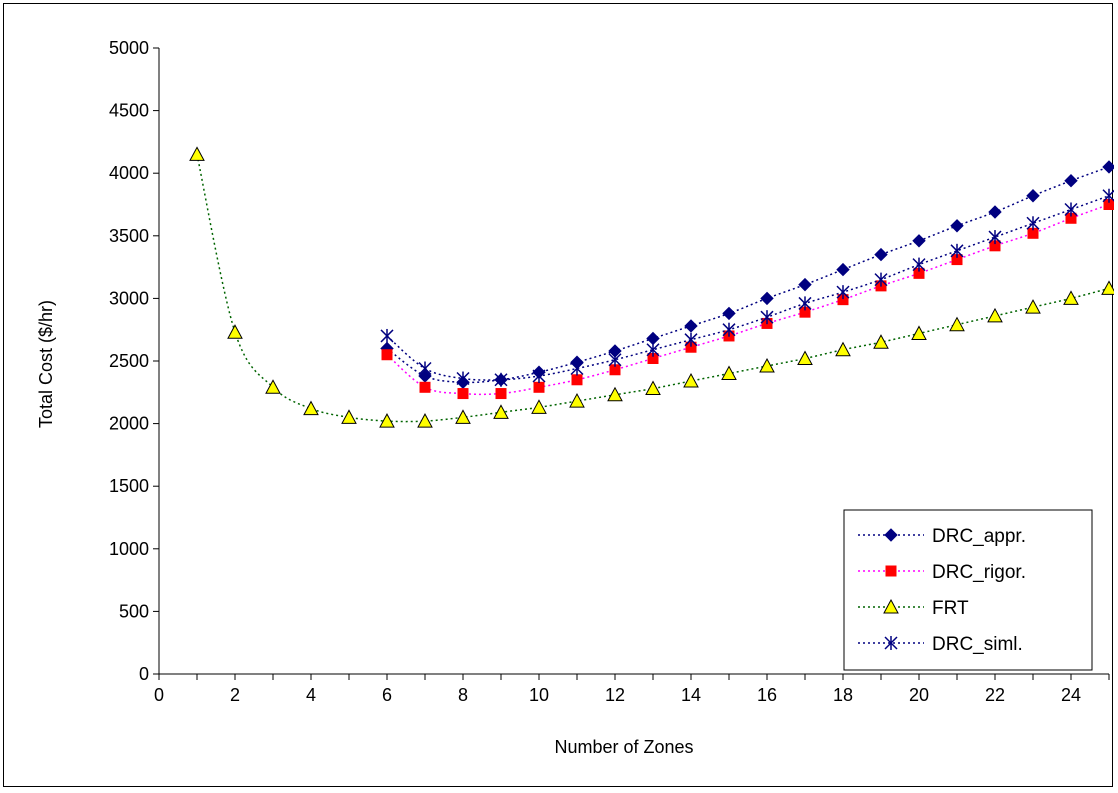 Image resolution: width=1118 pixels, height=793 pixels. What do you see at coordinates (977, 644) in the screenshot?
I see `legend-label: DRC_siml.` at bounding box center [977, 644].